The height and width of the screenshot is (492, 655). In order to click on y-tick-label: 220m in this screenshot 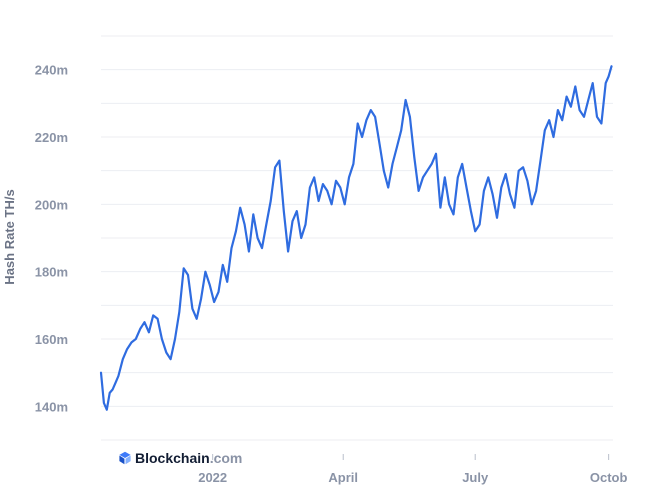, I will do `click(51, 137)`.